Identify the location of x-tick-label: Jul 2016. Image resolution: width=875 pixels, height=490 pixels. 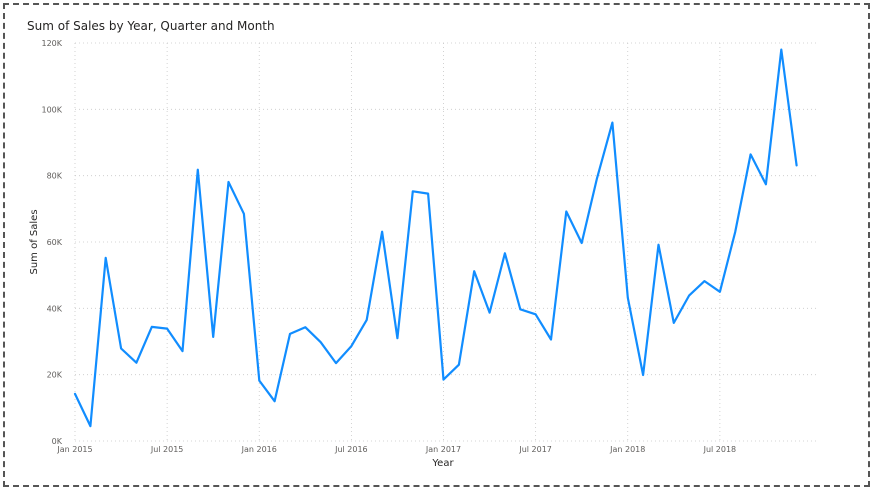
(351, 449).